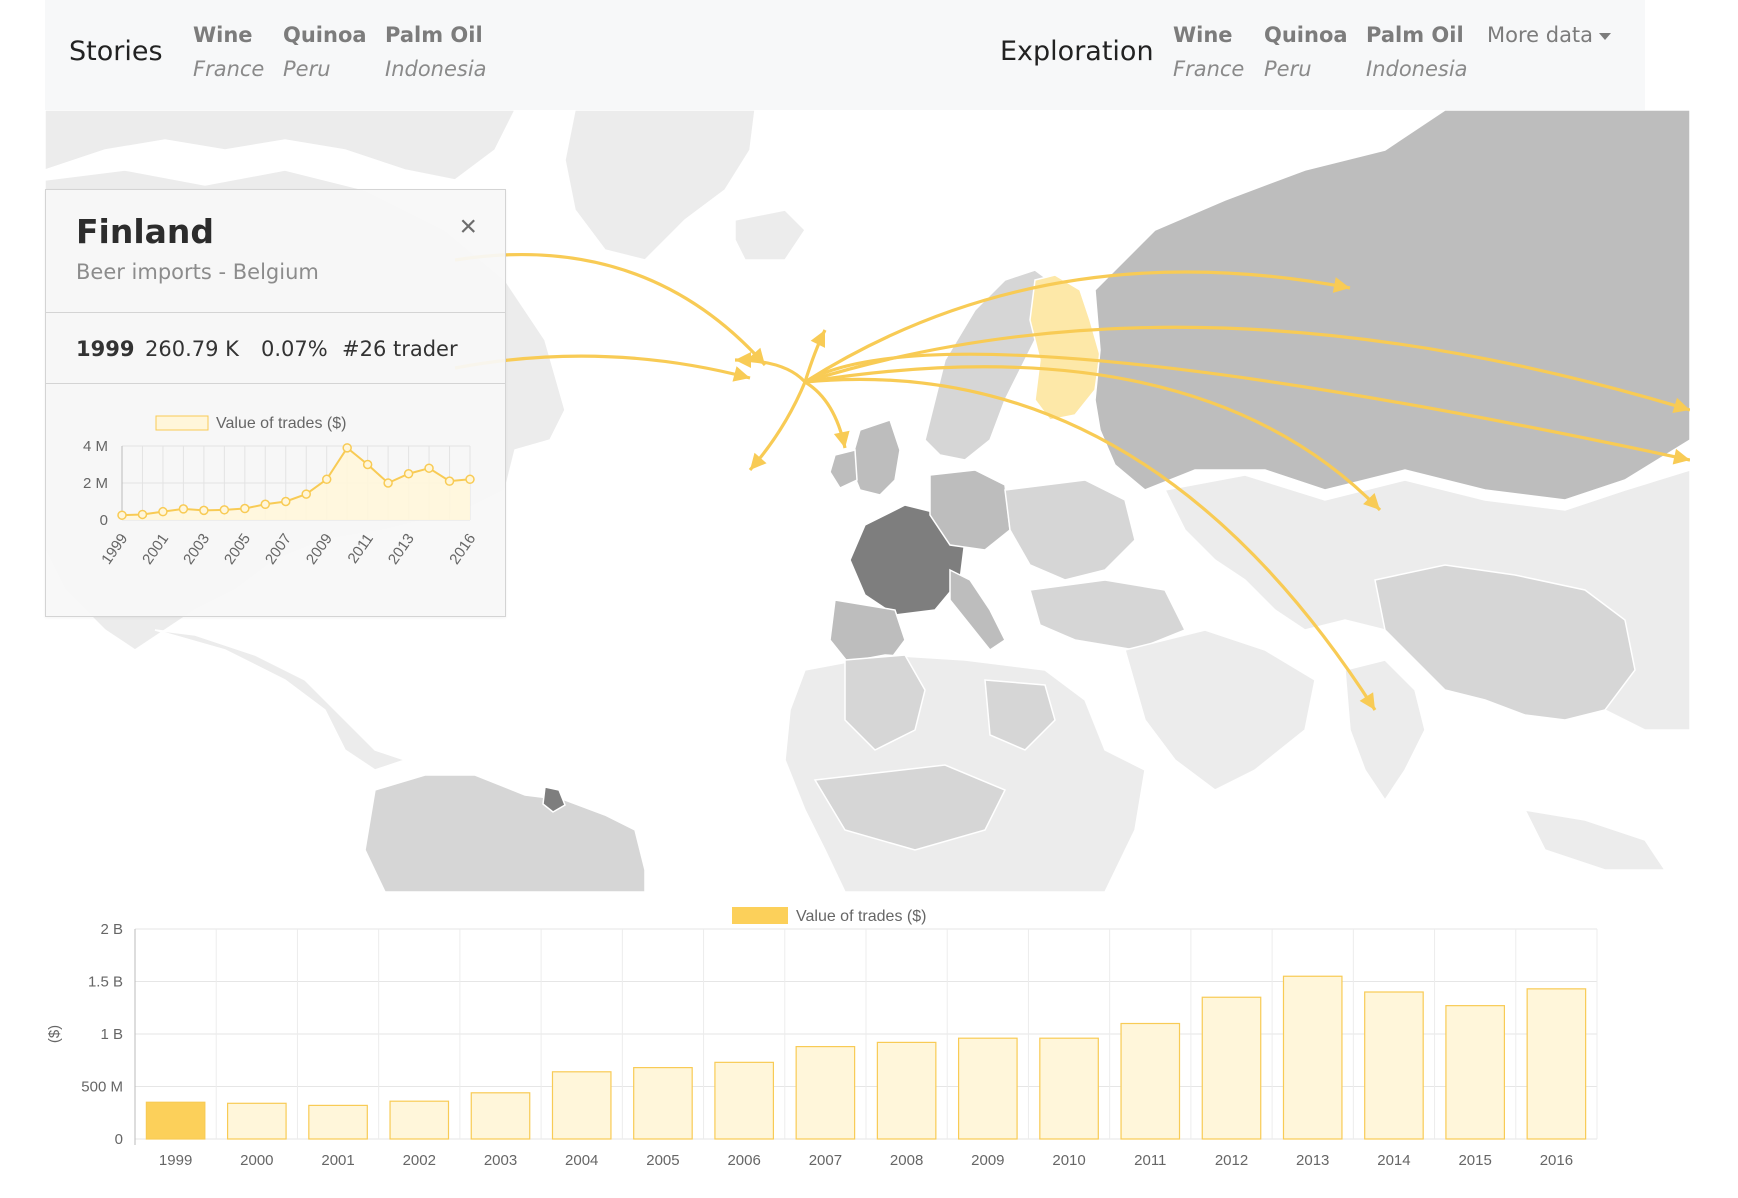 The width and height of the screenshot is (1738, 1198). I want to click on stats-value: 260.79 K, so click(192, 349).